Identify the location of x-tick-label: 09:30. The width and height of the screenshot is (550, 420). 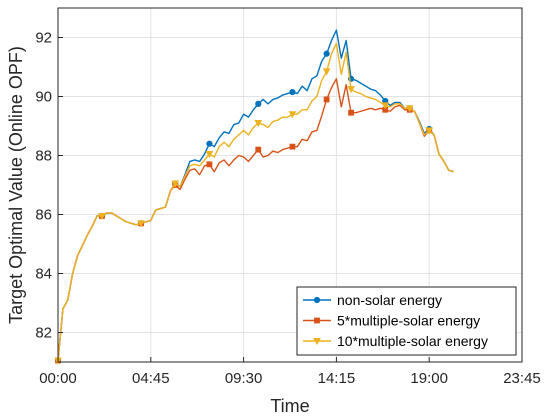
(244, 378).